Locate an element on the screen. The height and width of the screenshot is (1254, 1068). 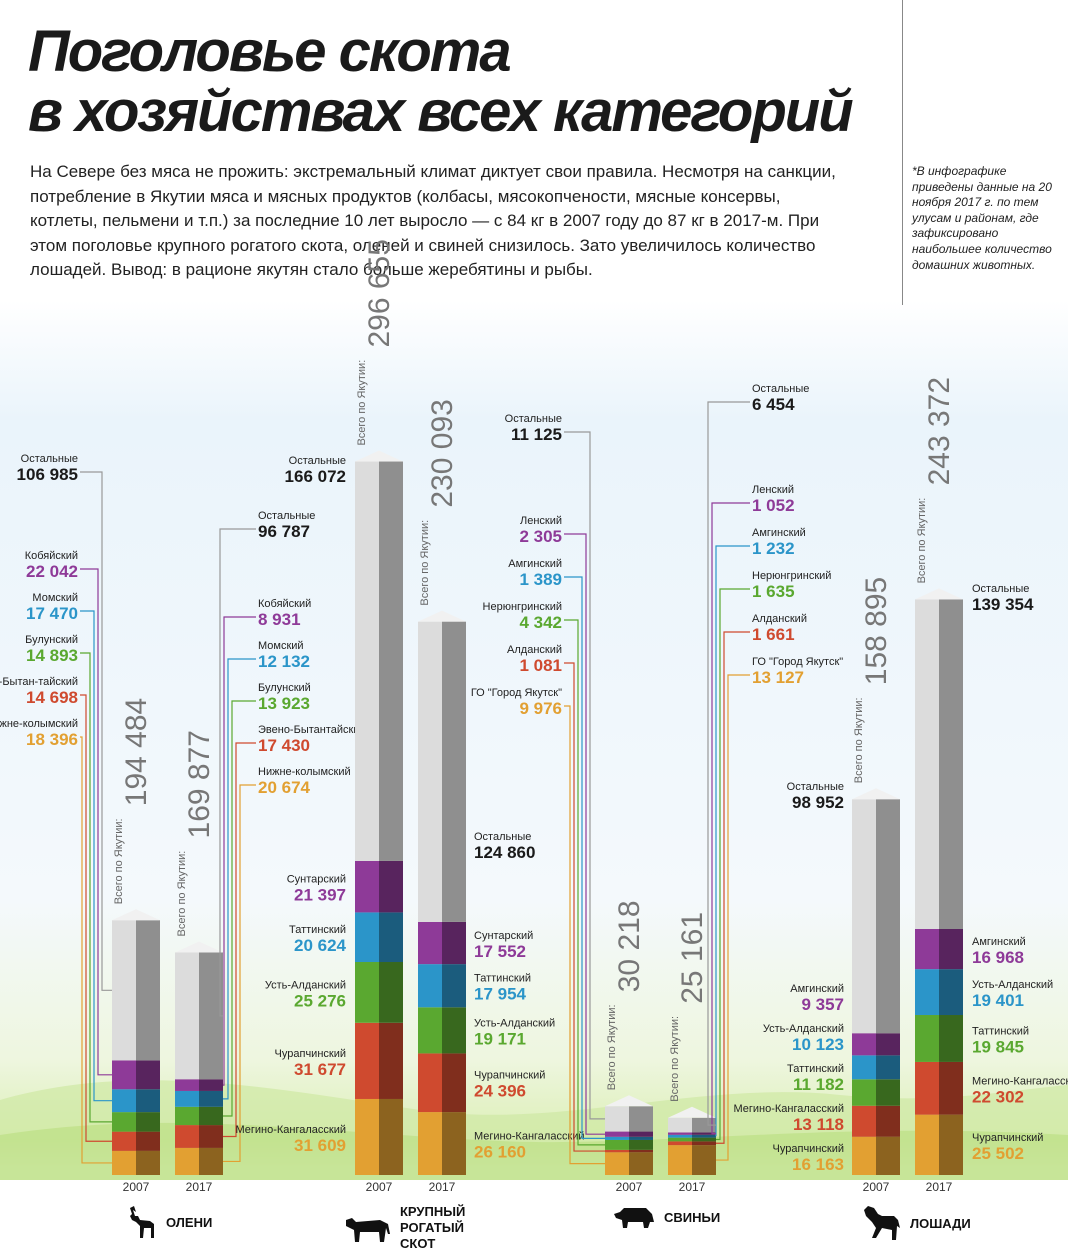
group-label-deer: ОЛЕНИ is located at coordinates (168, 1222).